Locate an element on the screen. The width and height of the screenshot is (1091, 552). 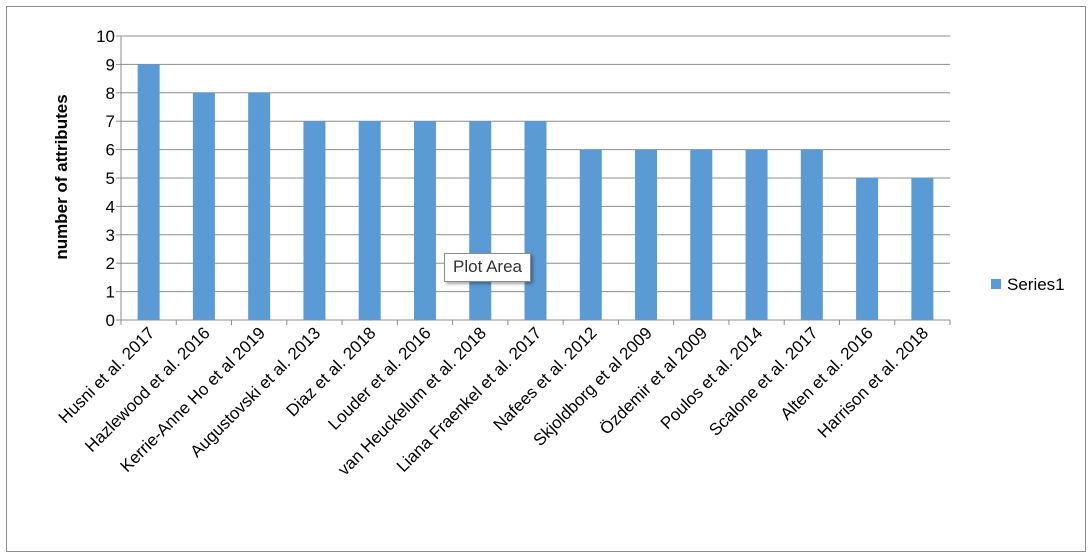
plot-area-tooltip: Plot Area is located at coordinates (487, 267).